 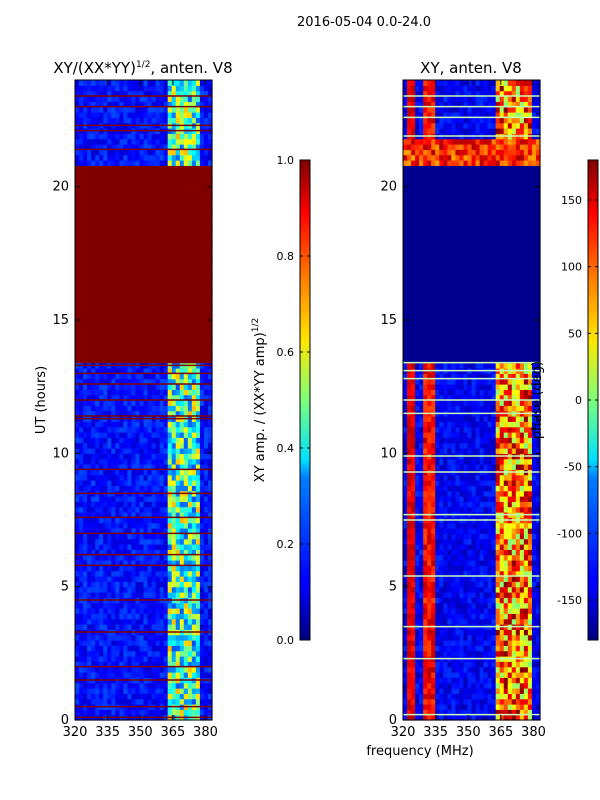 I want to click on suptitle: 2016-05-04 0.0-24.0, so click(x=364, y=22).